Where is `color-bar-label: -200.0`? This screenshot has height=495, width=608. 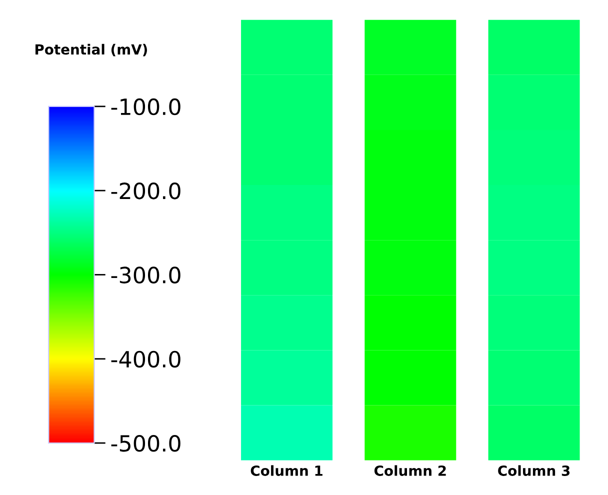 color-bar-label: -200.0 is located at coordinates (145, 191).